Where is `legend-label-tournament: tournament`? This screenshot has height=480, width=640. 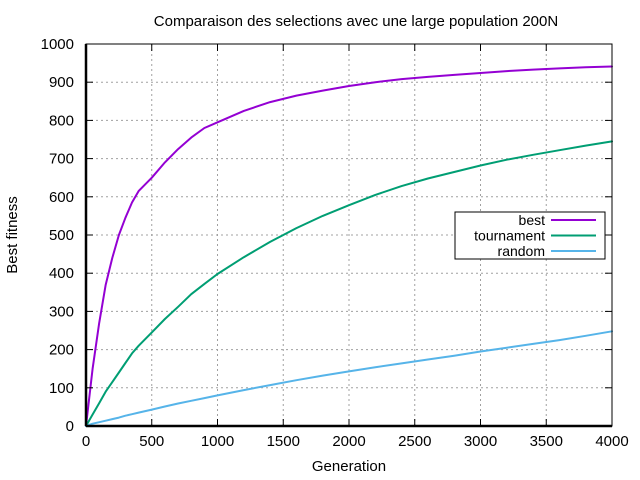 legend-label-tournament: tournament is located at coordinates (509, 236).